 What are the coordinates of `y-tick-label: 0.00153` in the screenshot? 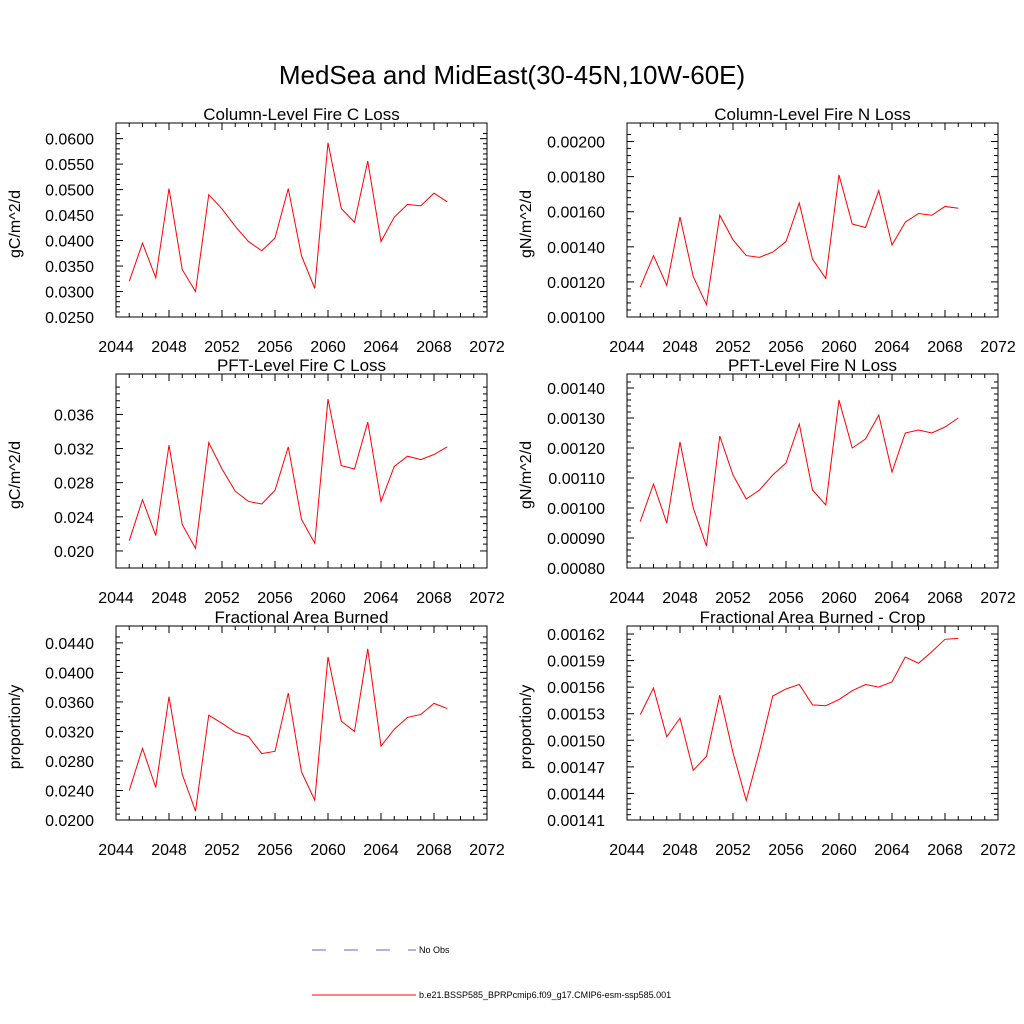 It's located at (576, 715).